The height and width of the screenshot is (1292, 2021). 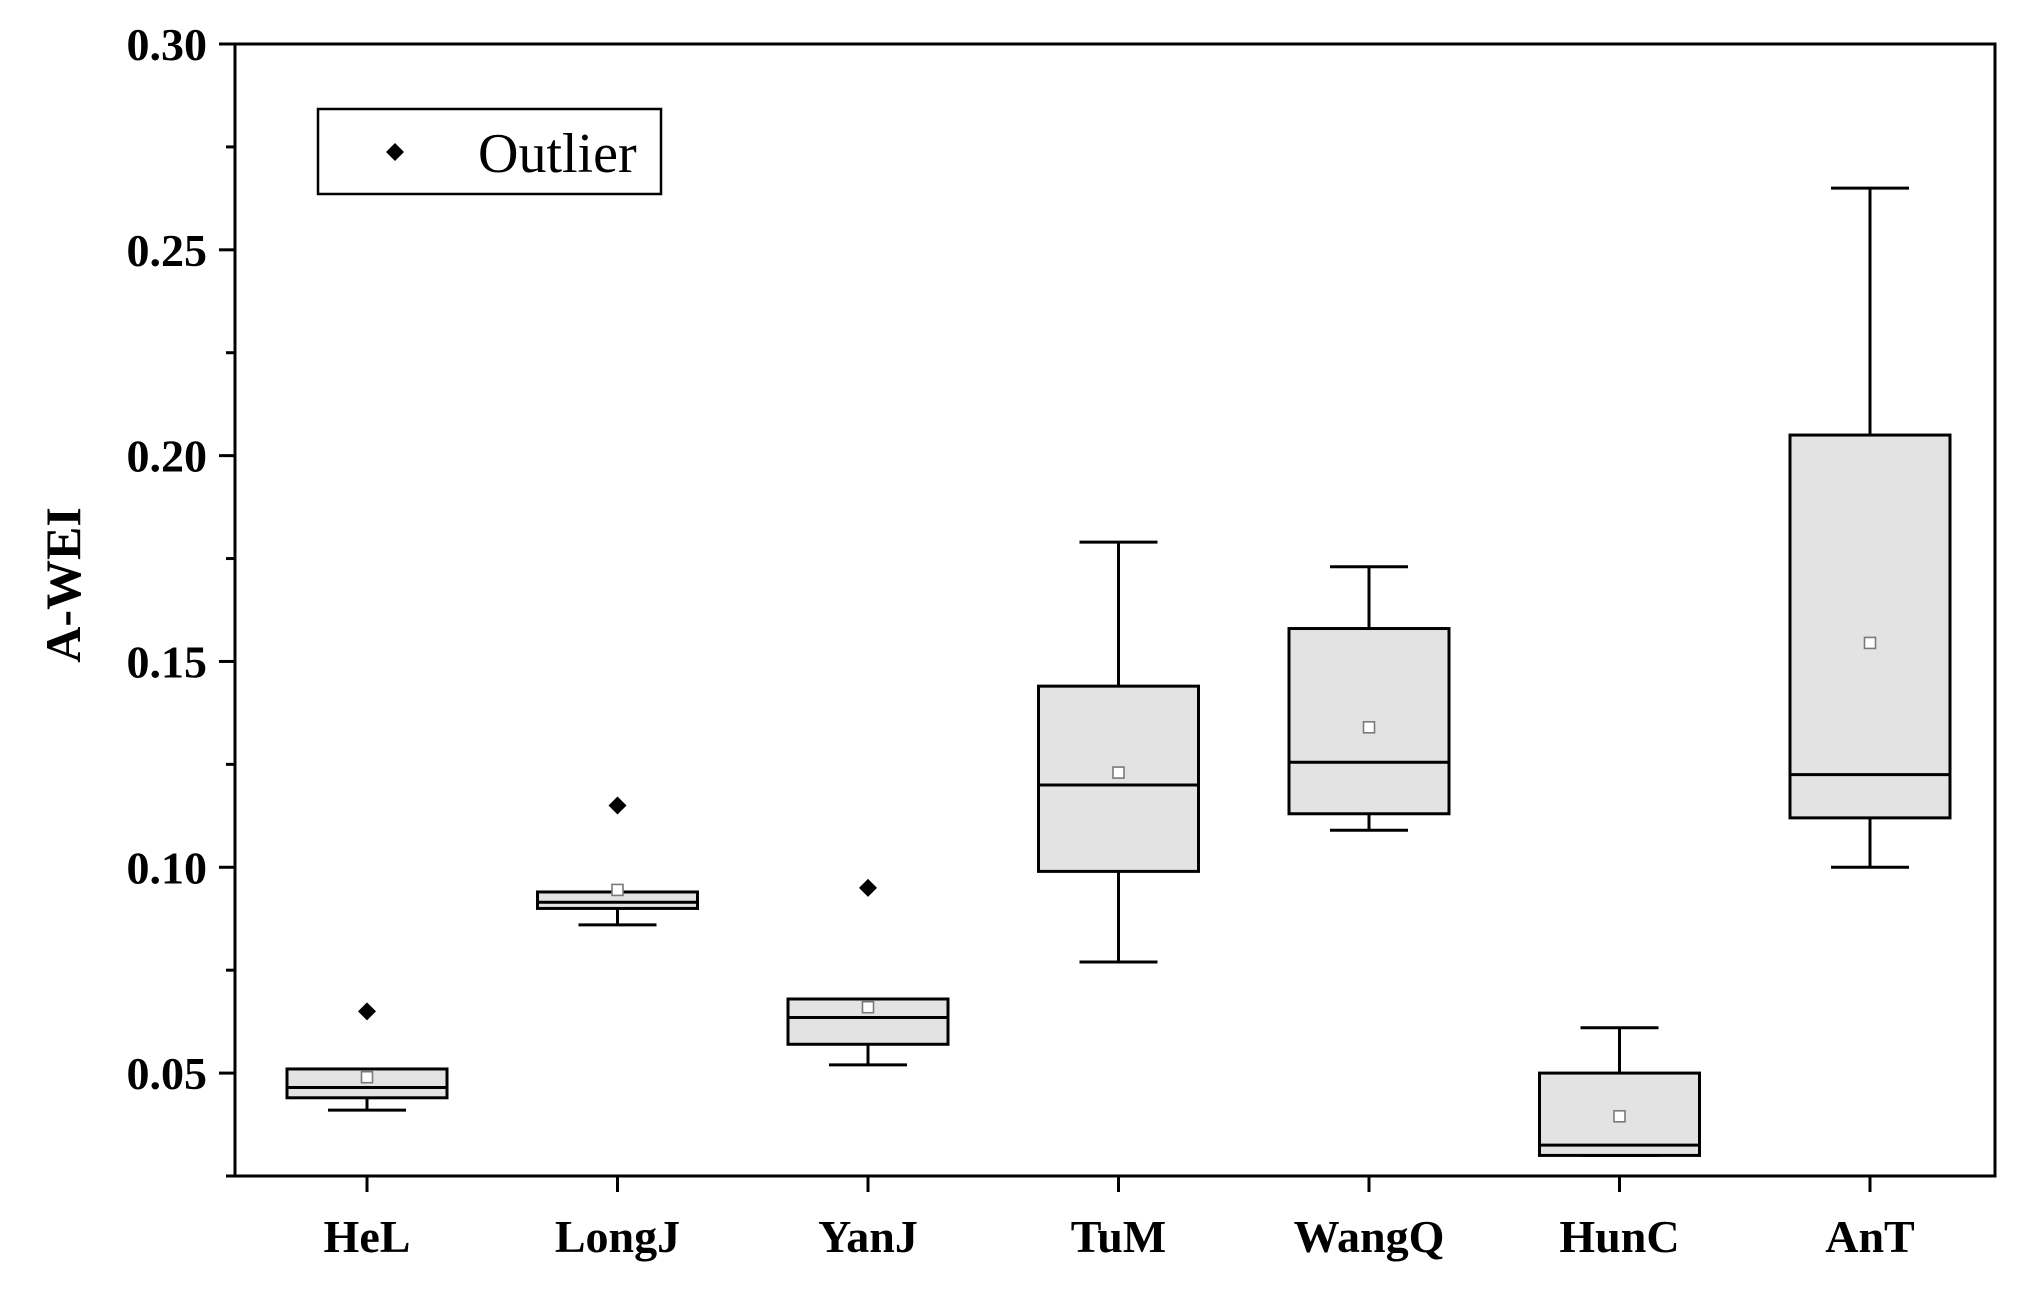 I want to click on y-tick-label: 0.05, so click(x=167, y=1073).